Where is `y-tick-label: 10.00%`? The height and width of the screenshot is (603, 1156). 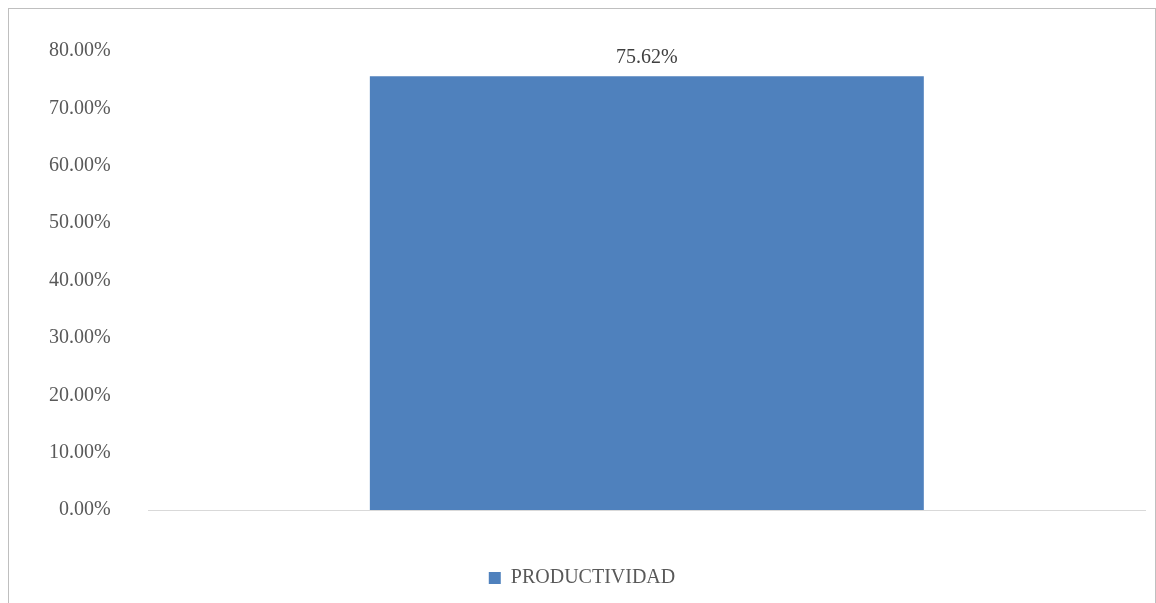 y-tick-label: 10.00% is located at coordinates (79, 450).